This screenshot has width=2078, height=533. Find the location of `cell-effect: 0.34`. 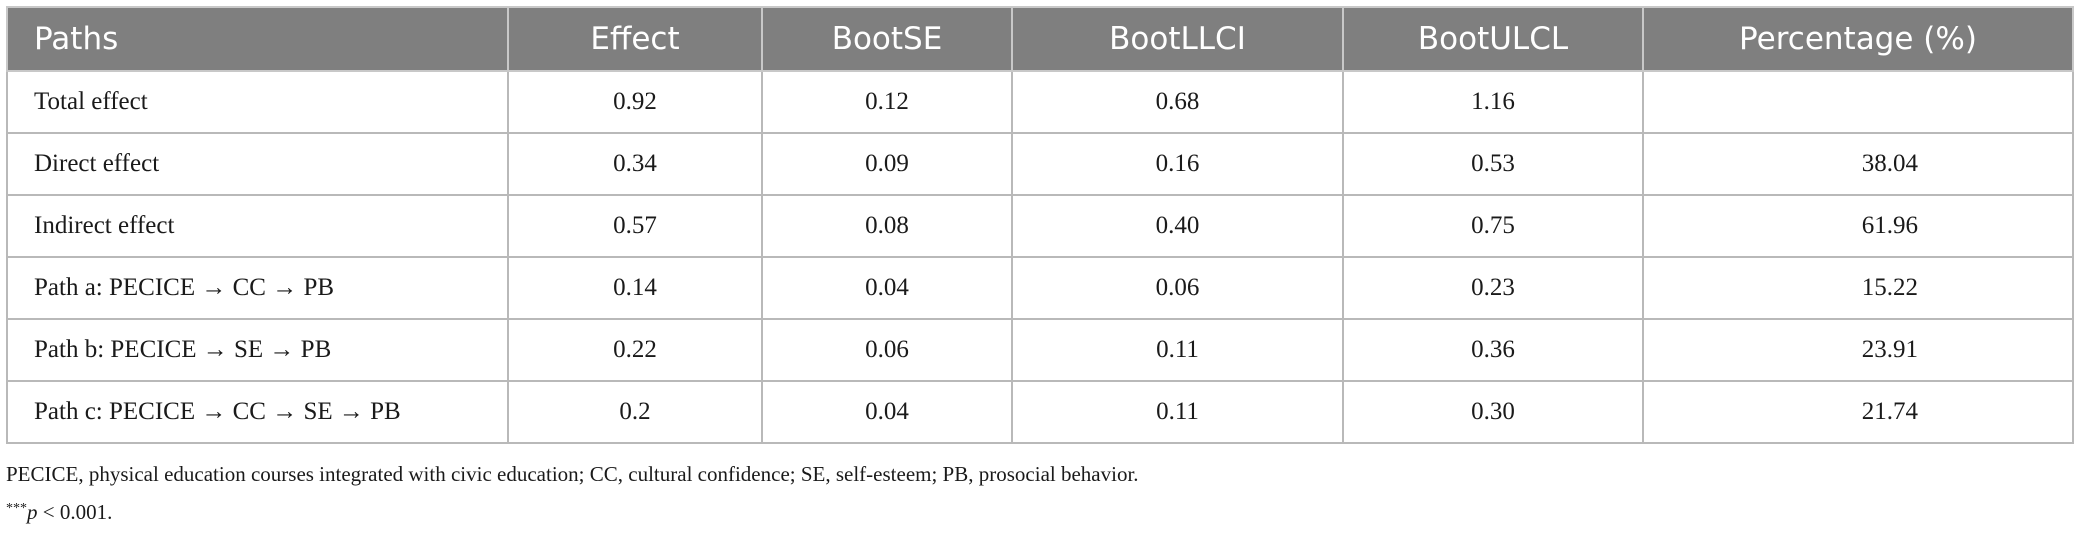

cell-effect: 0.34 is located at coordinates (635, 164).